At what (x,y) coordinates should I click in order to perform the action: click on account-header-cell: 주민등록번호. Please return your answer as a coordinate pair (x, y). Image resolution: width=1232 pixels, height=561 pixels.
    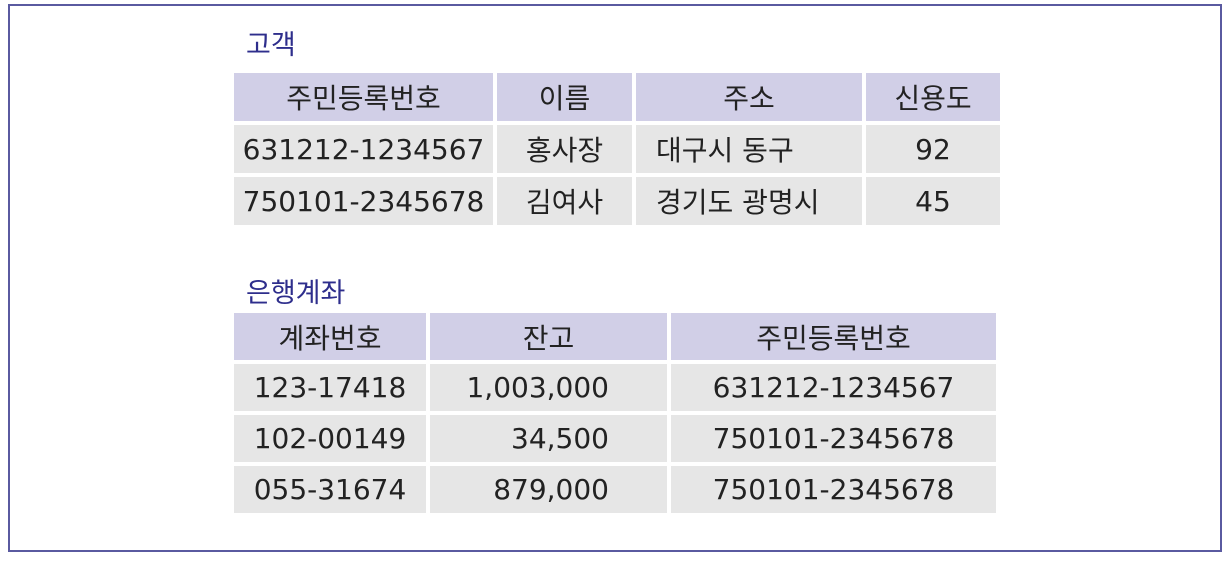
    Looking at the image, I should click on (833, 336).